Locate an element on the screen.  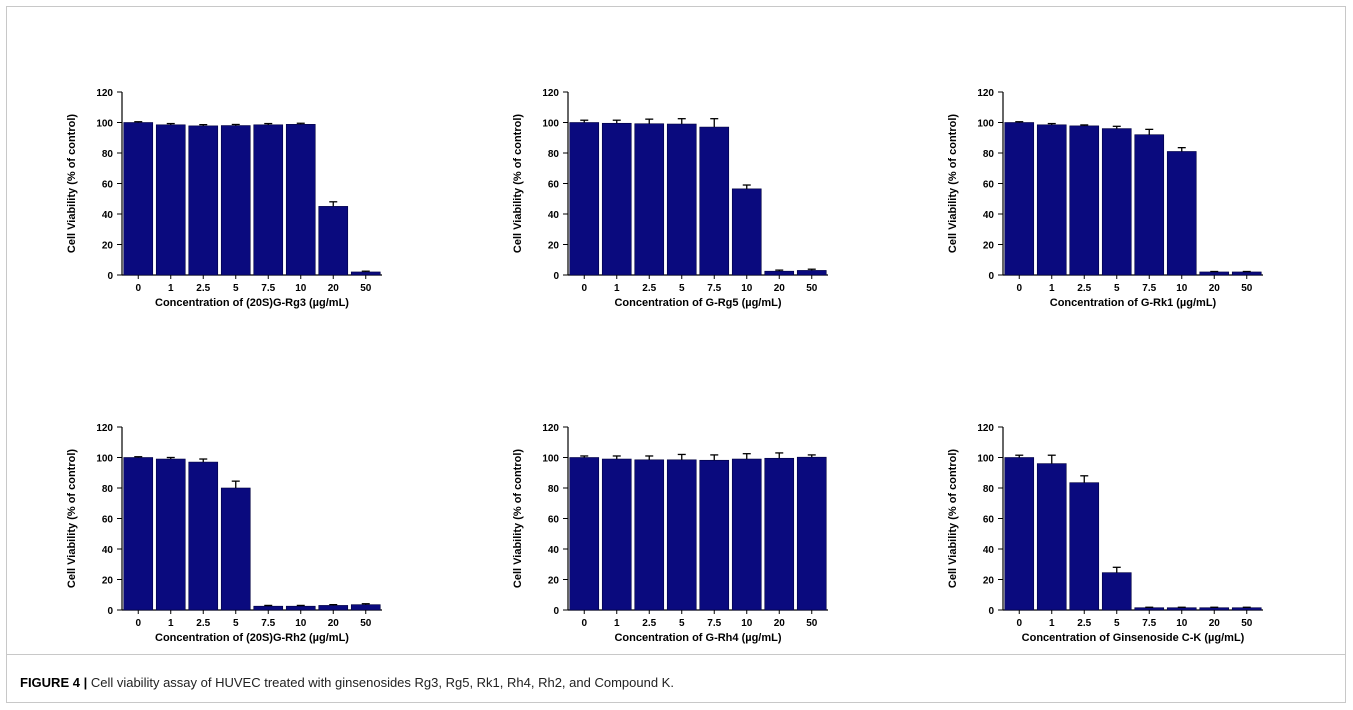
caption-divider is located at coordinates (676, 654).